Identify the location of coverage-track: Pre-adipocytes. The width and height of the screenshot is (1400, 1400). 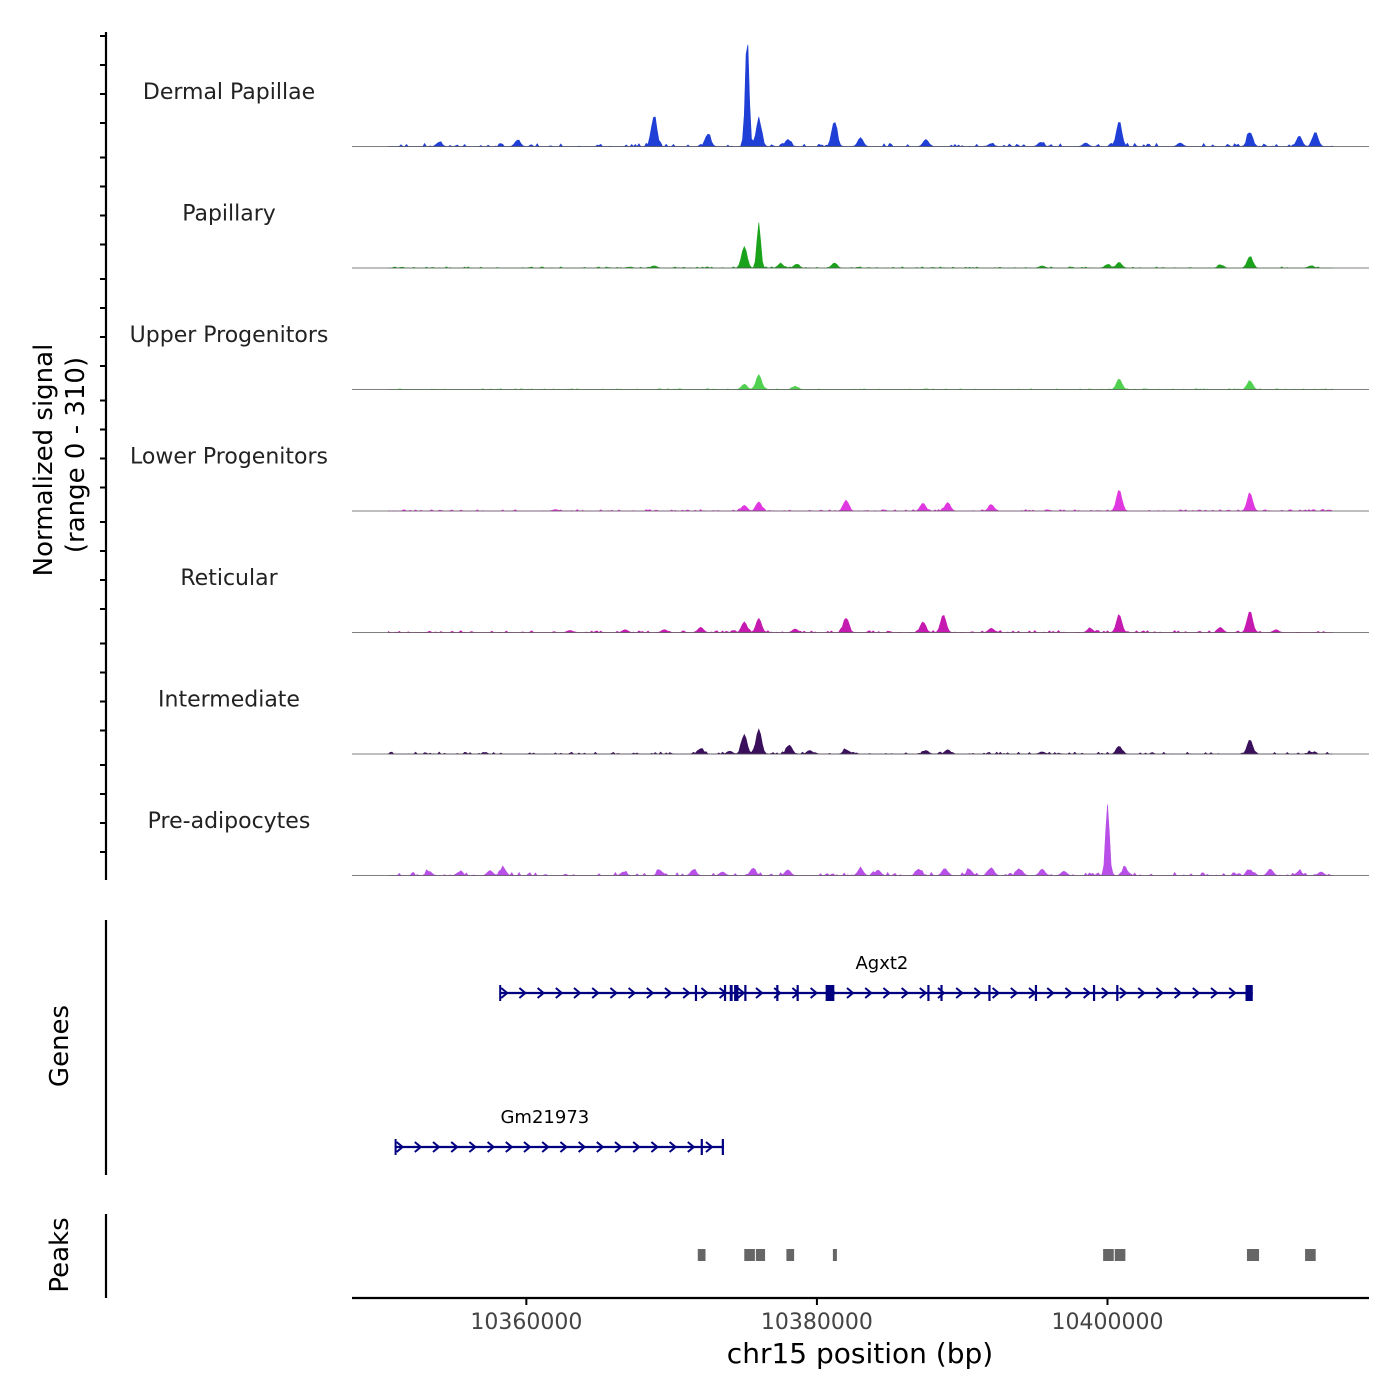
(758, 840).